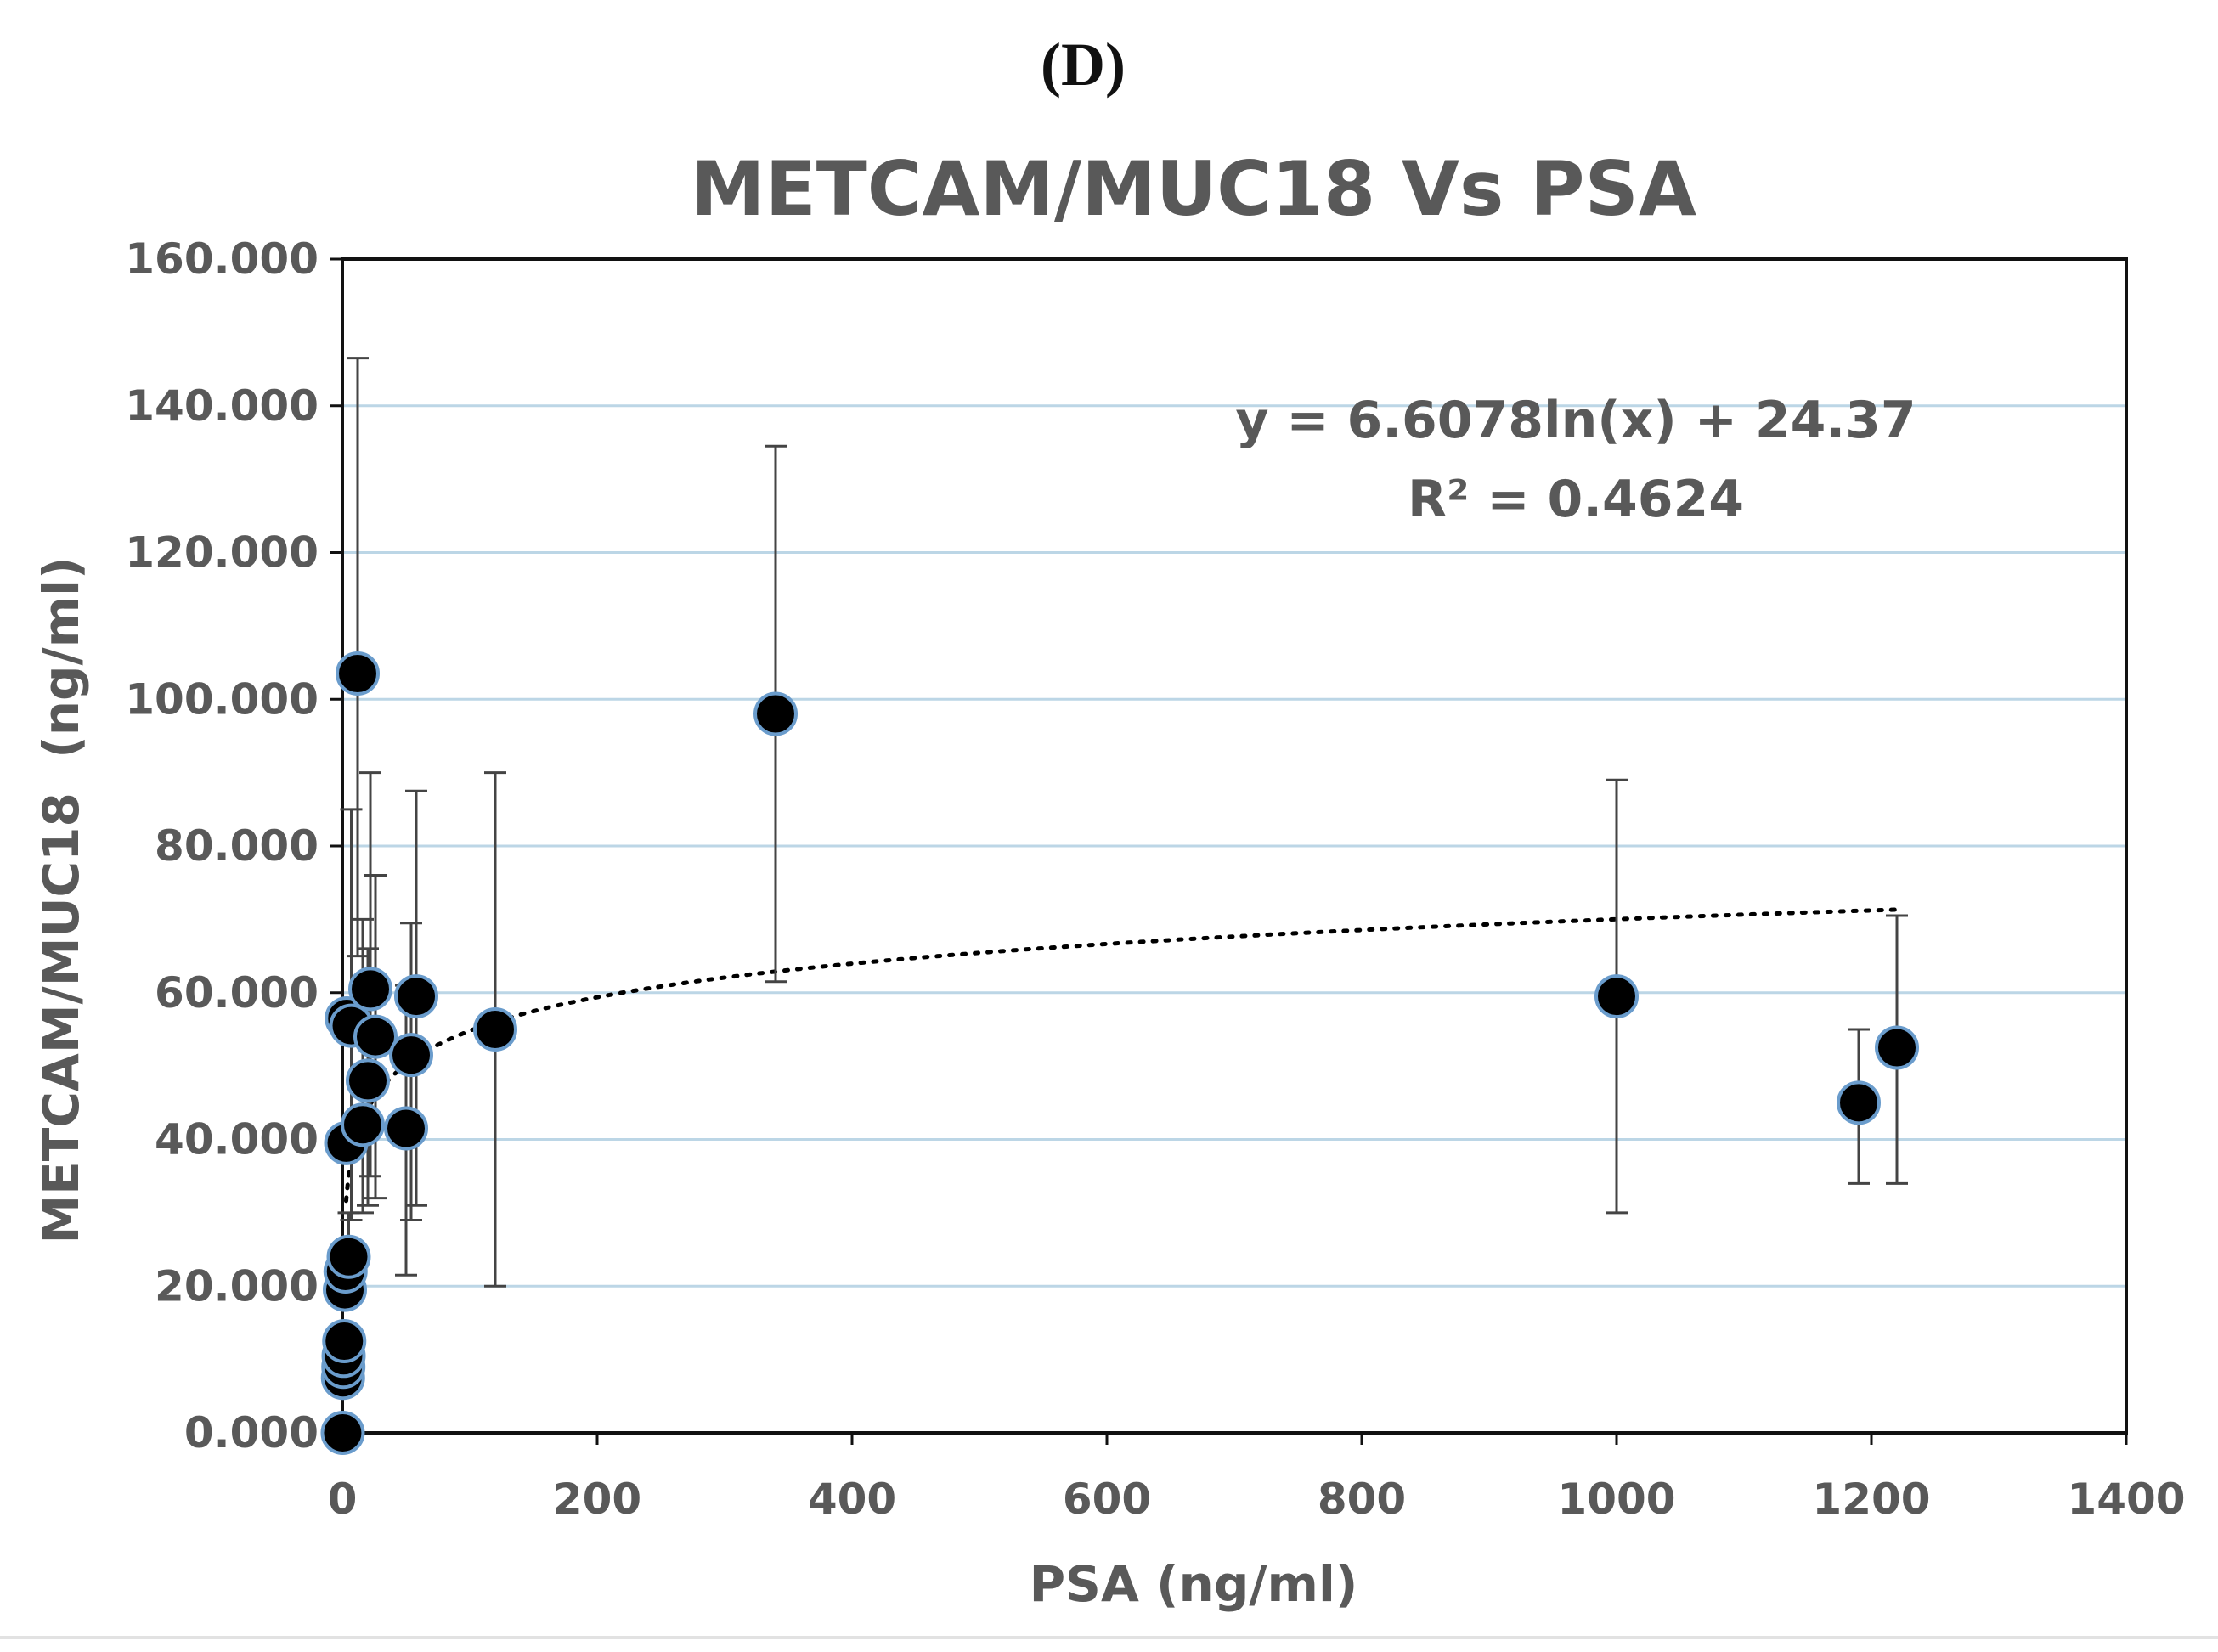  Describe the element at coordinates (222, 699) in the screenshot. I see `y-tick-label: 100.000` at that location.